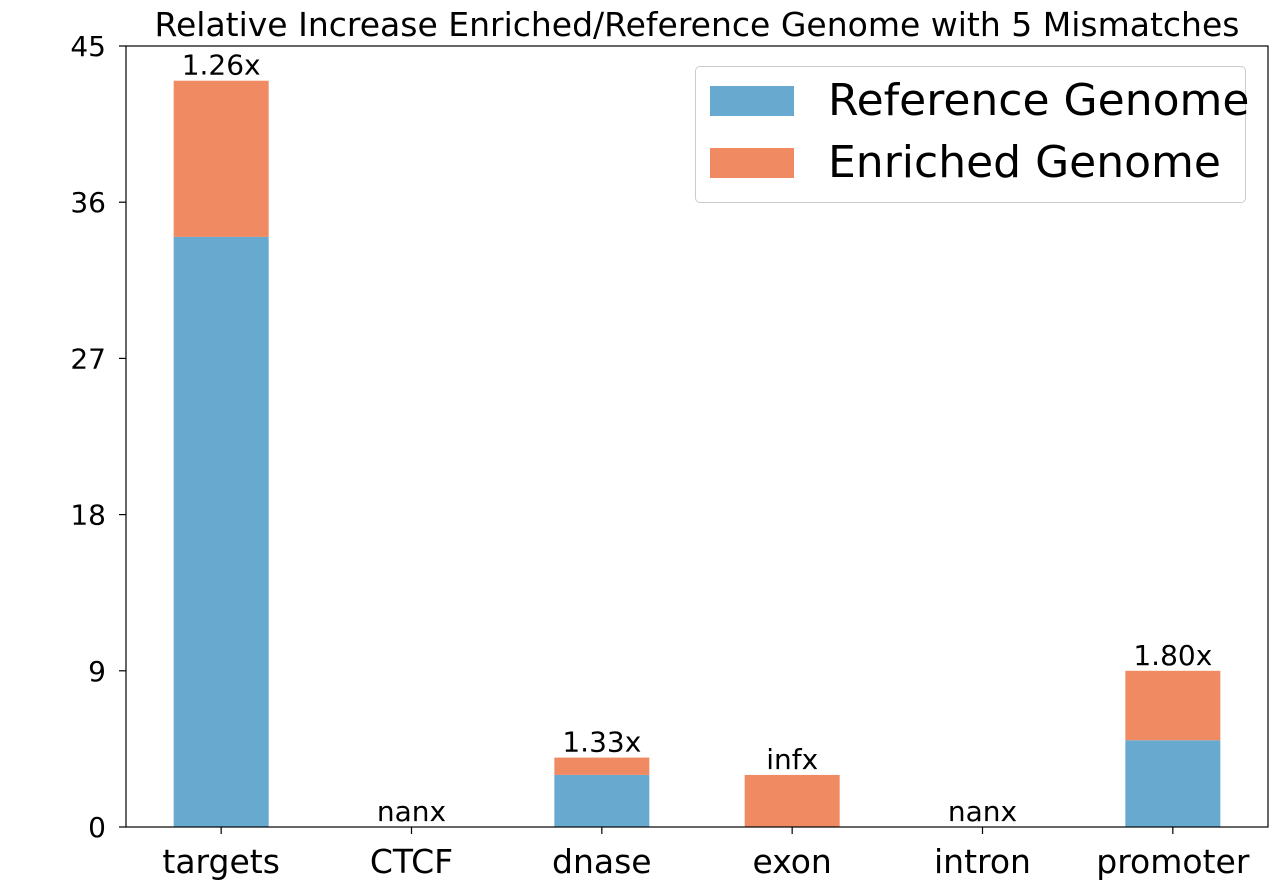  I want to click on bar-label-intron: nanx, so click(982, 811).